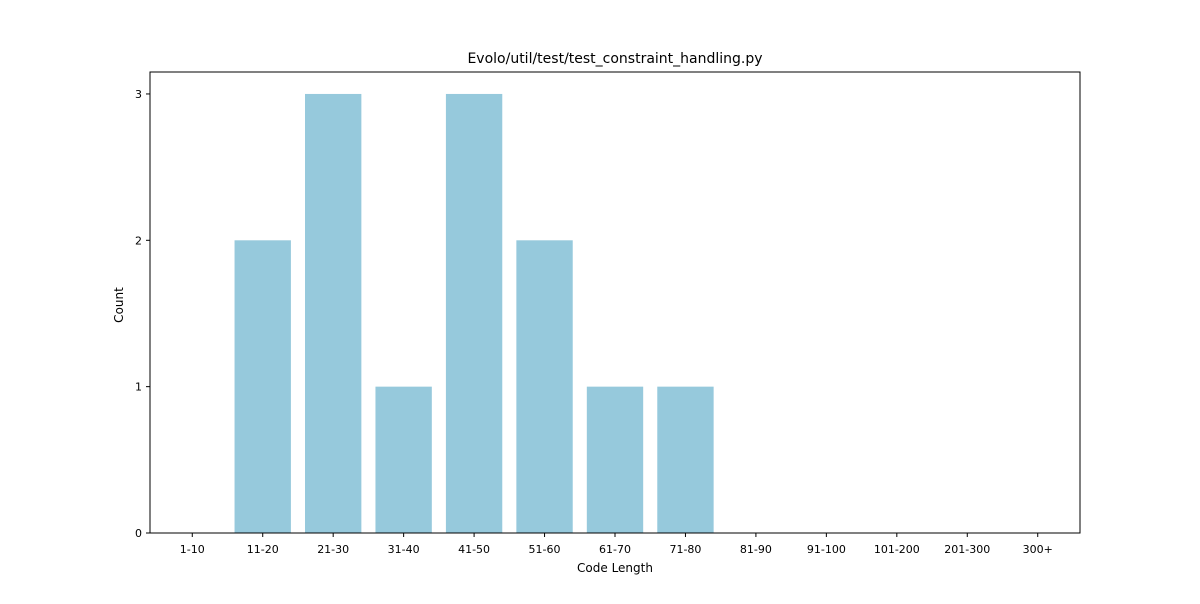  Describe the element at coordinates (138, 94) in the screenshot. I see `y-tick-label: 3` at that location.